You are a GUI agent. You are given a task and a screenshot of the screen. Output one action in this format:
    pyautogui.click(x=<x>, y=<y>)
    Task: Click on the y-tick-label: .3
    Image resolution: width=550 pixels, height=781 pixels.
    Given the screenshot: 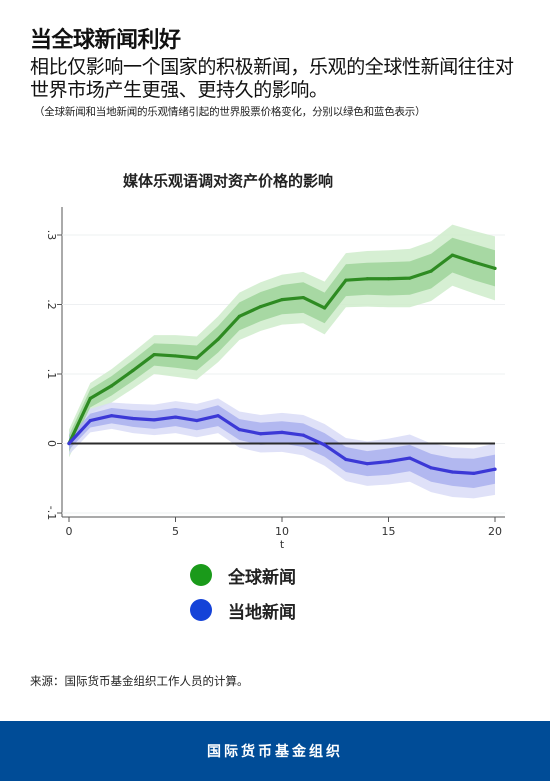 What is the action you would take?
    pyautogui.click(x=51, y=235)
    